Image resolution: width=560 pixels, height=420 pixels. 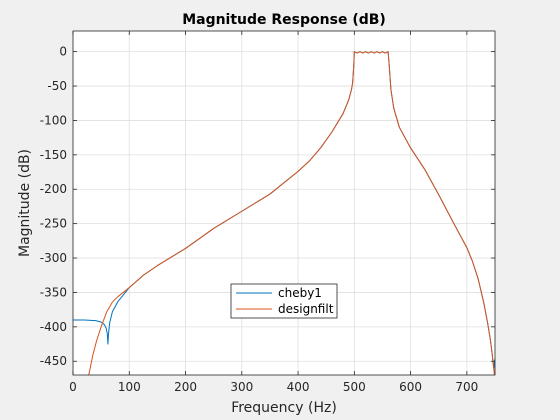 What do you see at coordinates (53, 361) in the screenshot?
I see `y-tick-label: -450` at bounding box center [53, 361].